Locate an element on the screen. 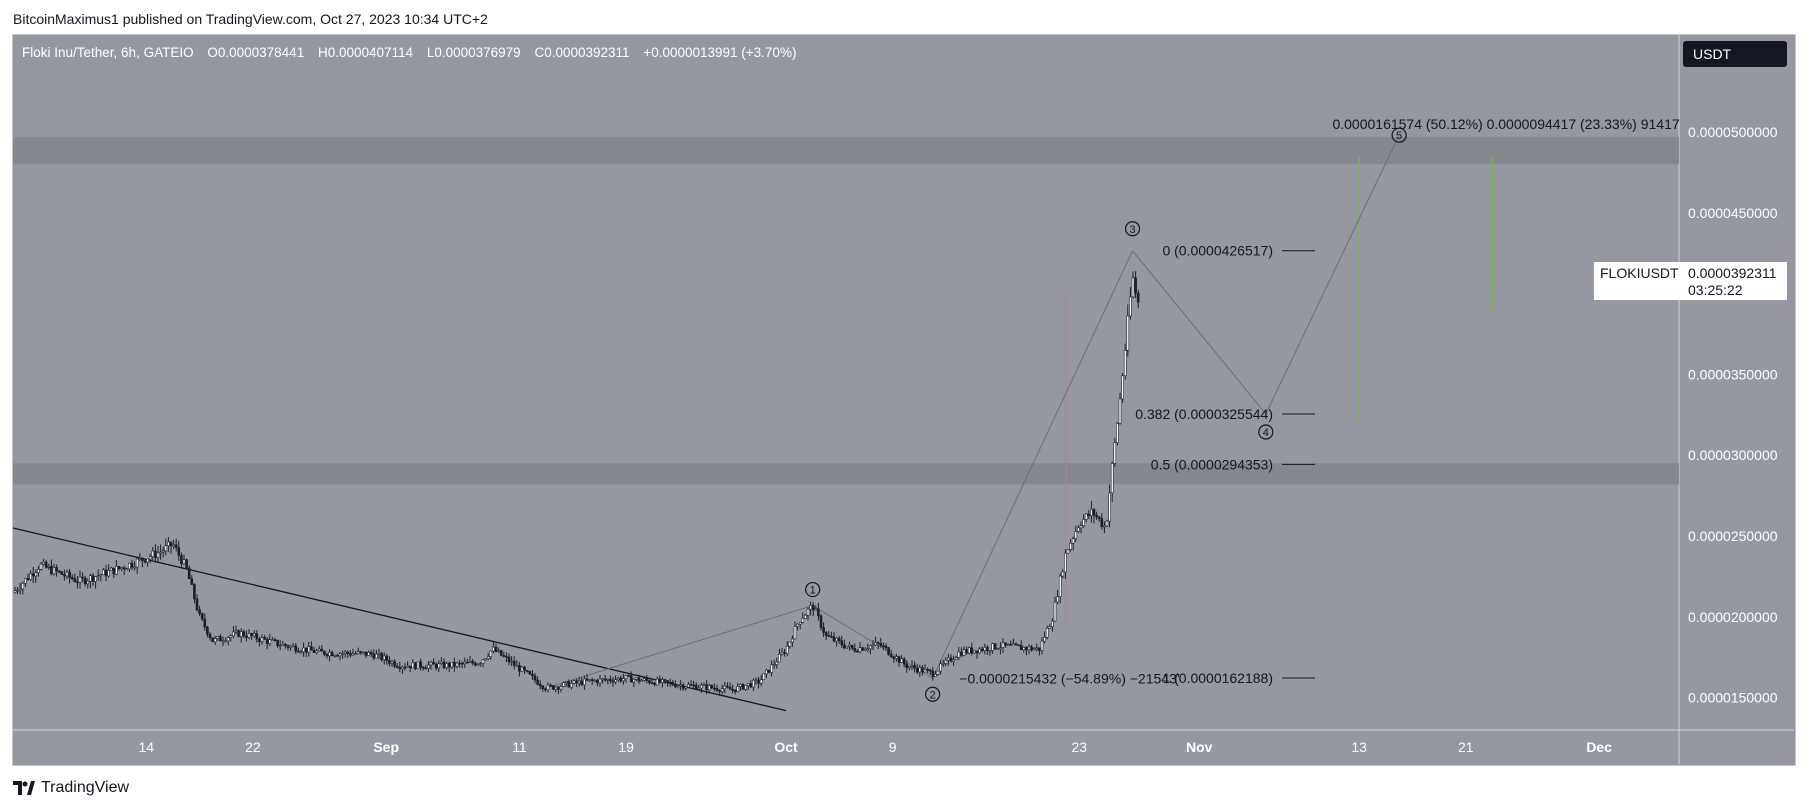 This screenshot has width=1807, height=809. legend-change: +0.0000013991 (+3.70%) is located at coordinates (720, 52).